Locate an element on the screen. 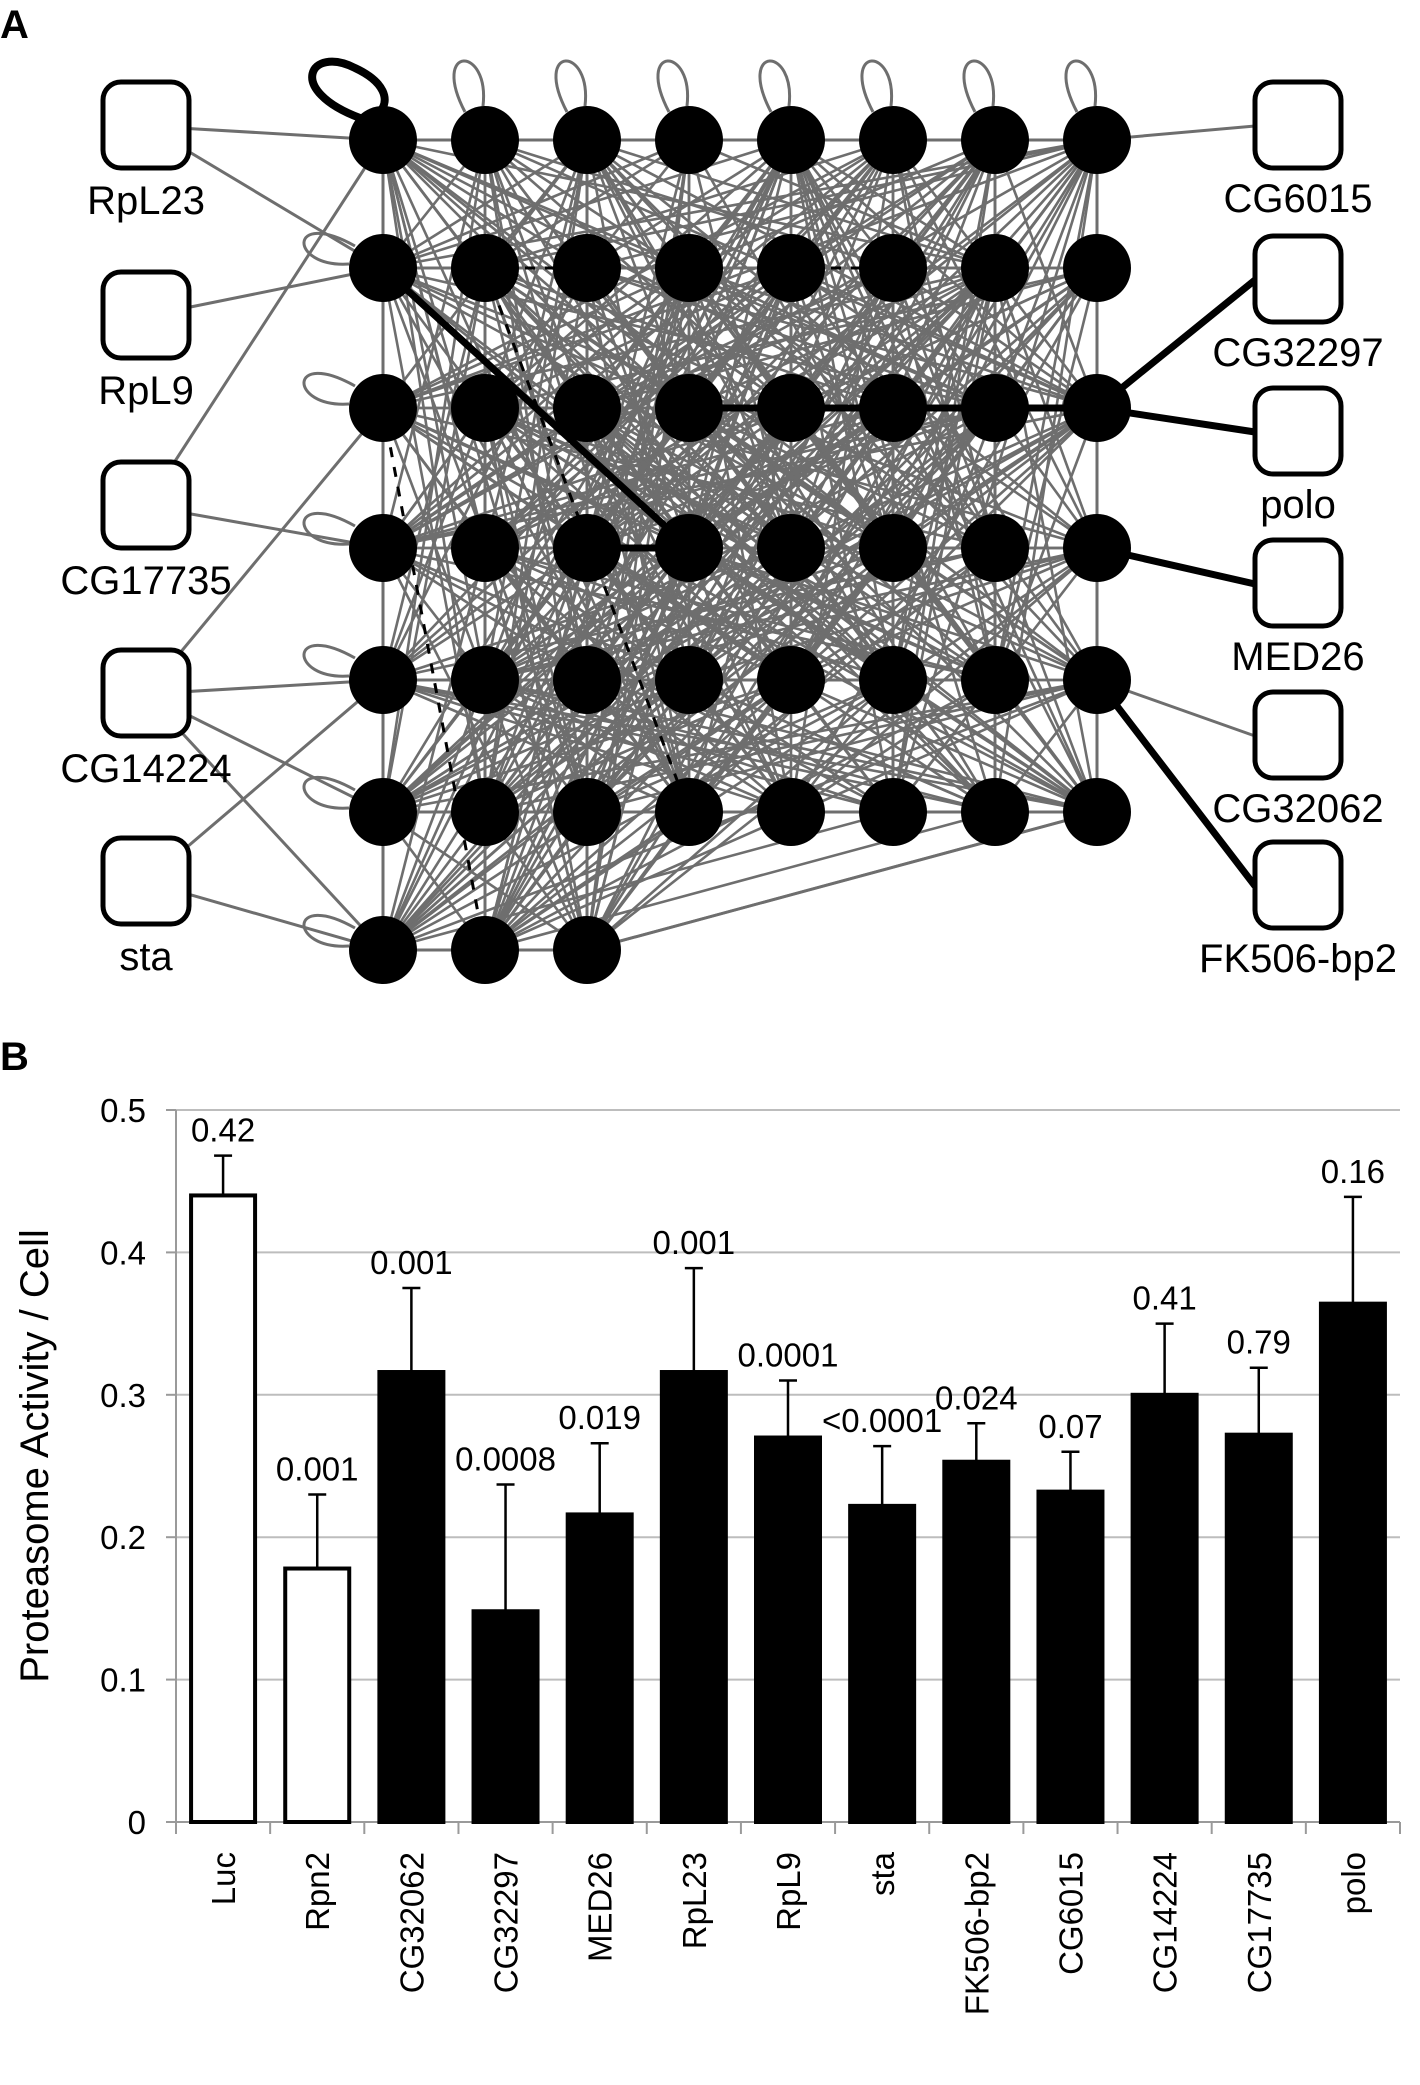  right-gene-label-5: FK506-bp2 is located at coordinates (1298, 959).